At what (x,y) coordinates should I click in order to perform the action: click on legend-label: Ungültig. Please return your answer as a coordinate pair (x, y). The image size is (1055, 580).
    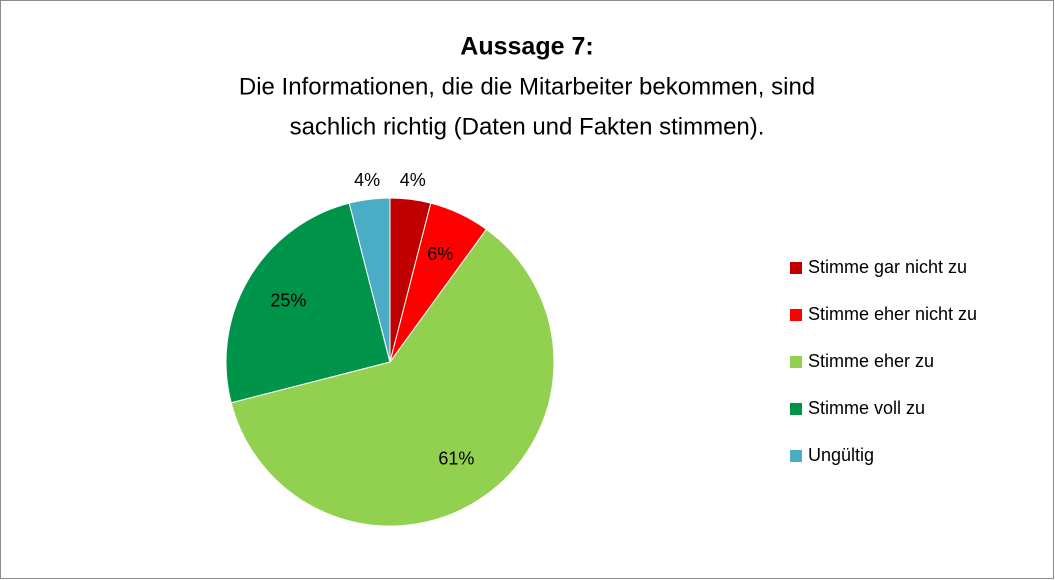
    Looking at the image, I should click on (841, 455).